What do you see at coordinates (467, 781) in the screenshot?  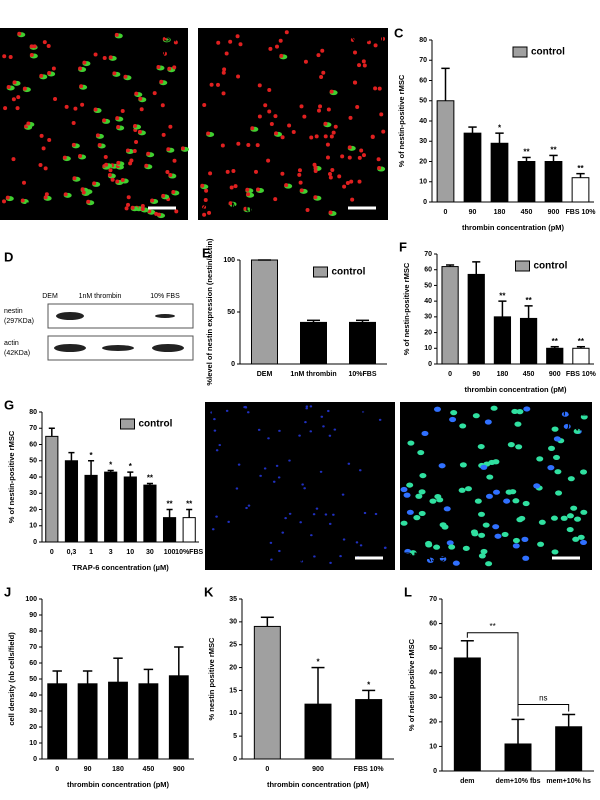 I see `x-tick-label: dem` at bounding box center [467, 781].